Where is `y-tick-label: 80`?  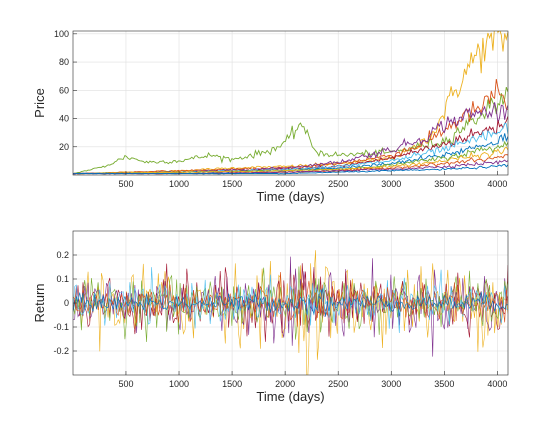
y-tick-label: 80 is located at coordinates (64, 62).